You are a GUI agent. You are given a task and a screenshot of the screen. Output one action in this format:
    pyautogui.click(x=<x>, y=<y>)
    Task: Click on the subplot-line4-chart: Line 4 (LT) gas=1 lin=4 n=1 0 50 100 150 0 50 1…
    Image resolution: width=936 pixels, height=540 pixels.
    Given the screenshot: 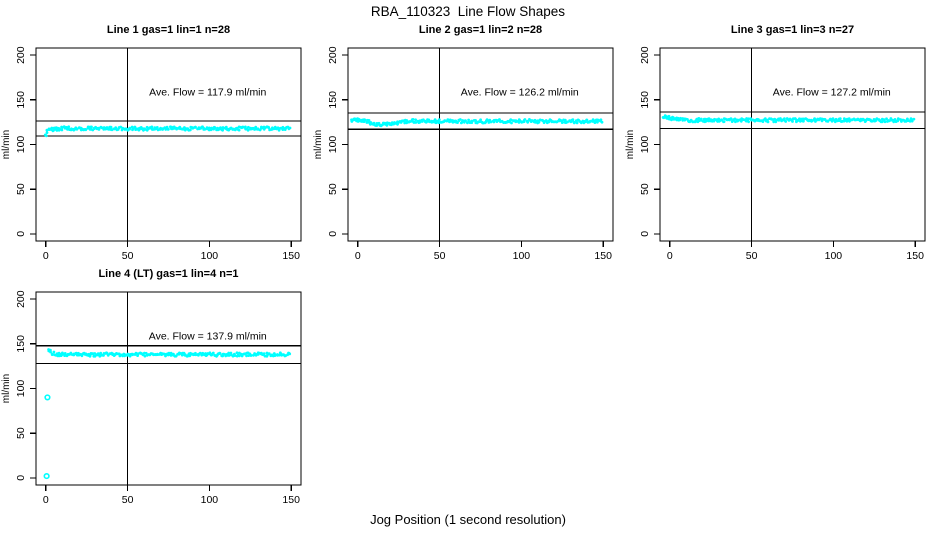 What is the action you would take?
    pyautogui.click(x=151, y=387)
    